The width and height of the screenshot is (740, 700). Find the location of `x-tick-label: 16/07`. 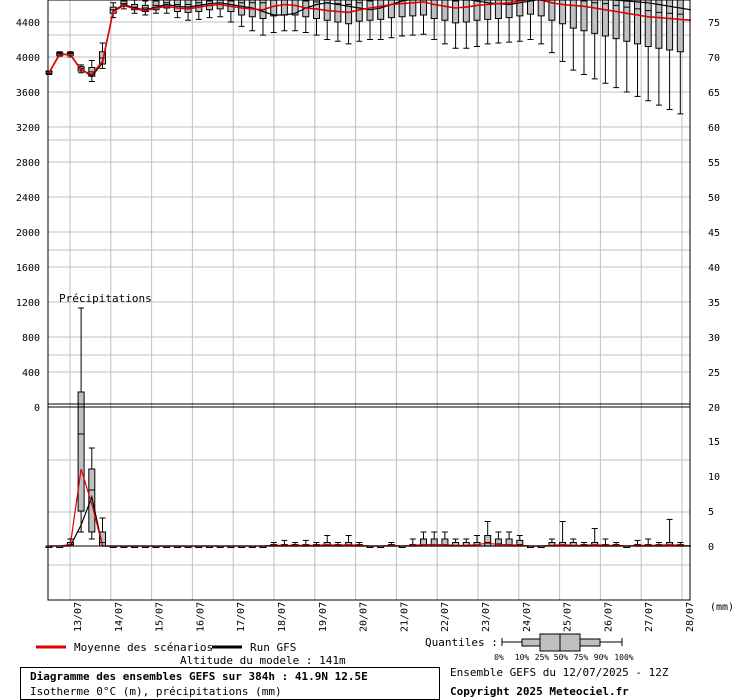

x-tick-label: 16/07 is located at coordinates (200, 617).